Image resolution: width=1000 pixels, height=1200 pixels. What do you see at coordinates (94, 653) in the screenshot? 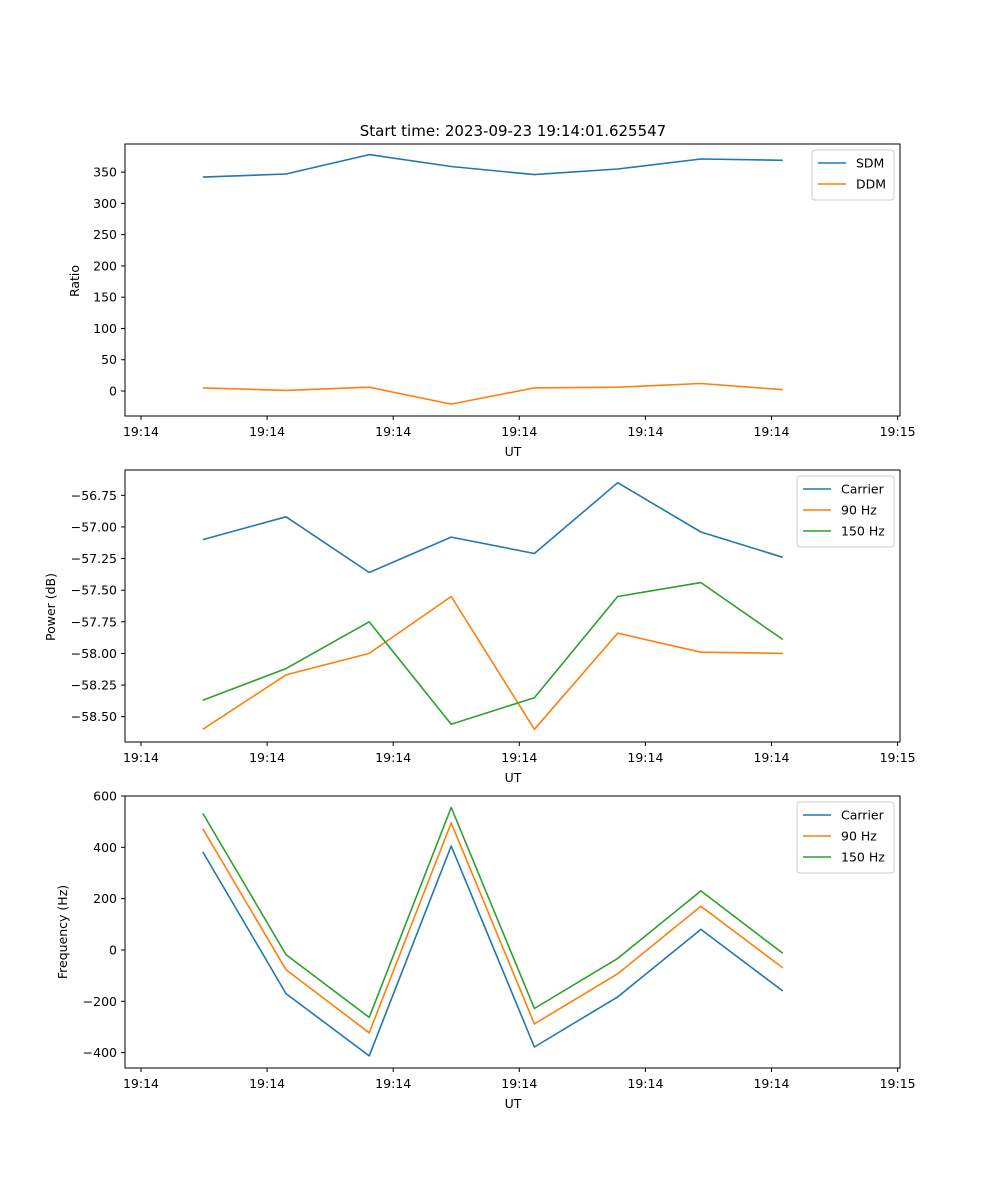
I see `y-tick-label: −58.00` at bounding box center [94, 653].